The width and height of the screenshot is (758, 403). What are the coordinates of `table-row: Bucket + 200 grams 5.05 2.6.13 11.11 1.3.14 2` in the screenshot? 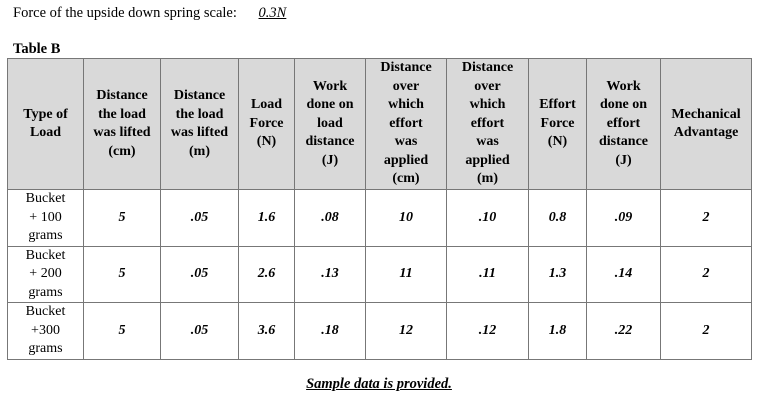 It's located at (379, 274).